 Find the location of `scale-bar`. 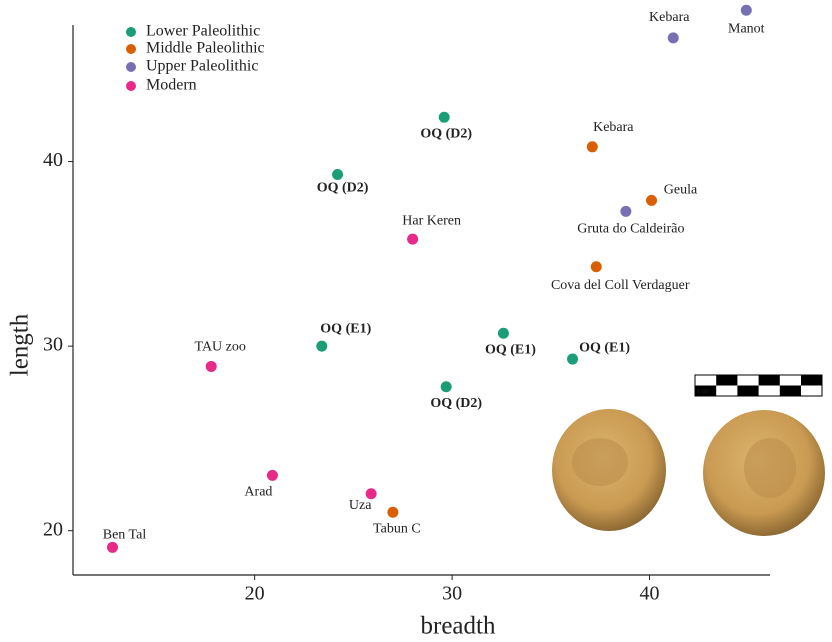

scale-bar is located at coordinates (758, 385).